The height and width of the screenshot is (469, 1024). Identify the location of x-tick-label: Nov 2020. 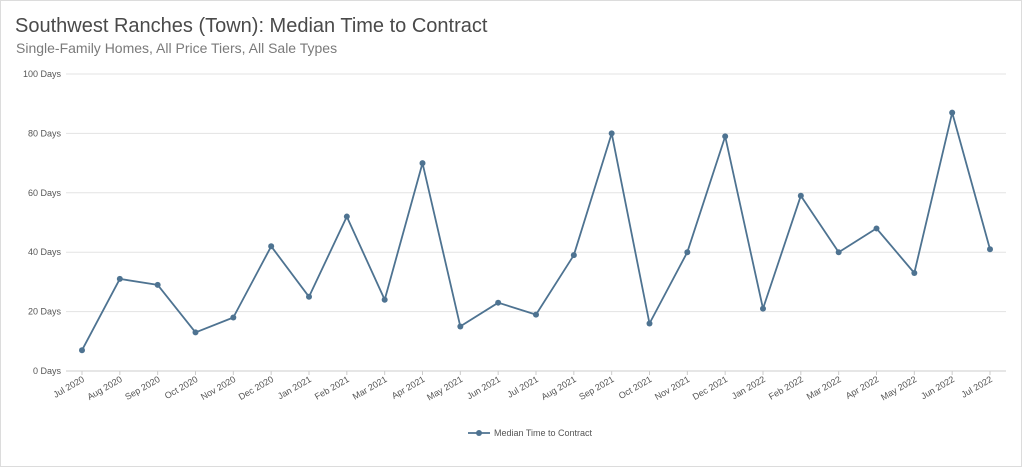
(218, 388).